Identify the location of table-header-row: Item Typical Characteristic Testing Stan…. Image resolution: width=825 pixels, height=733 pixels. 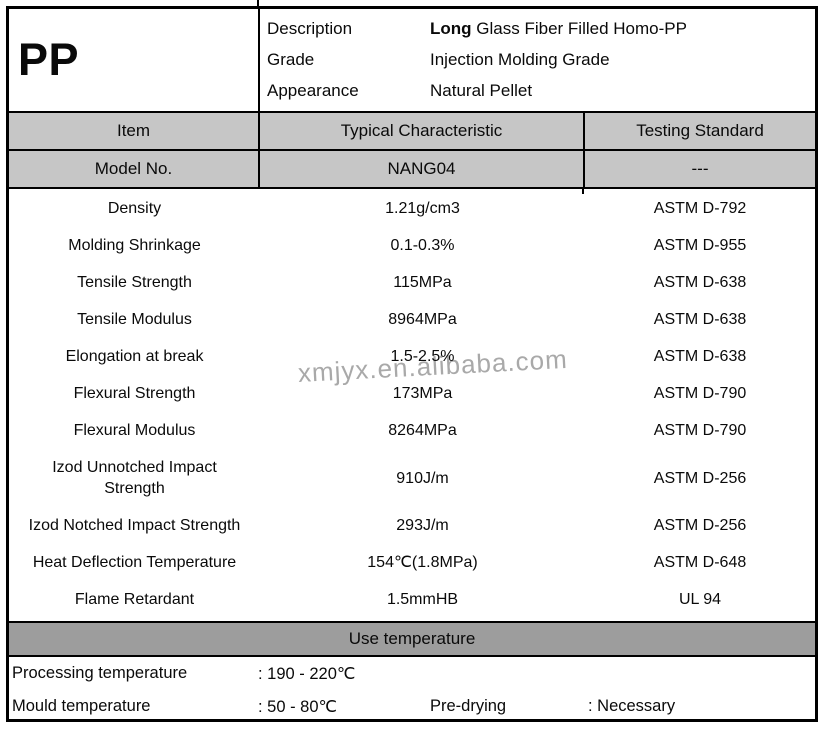
(412, 132).